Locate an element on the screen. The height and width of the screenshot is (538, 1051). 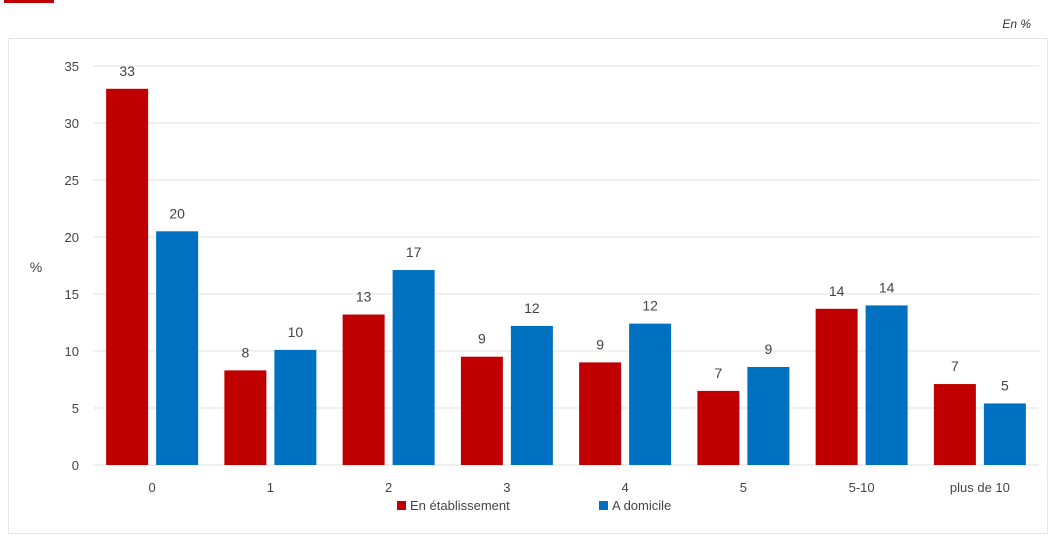
data-label: 5 is located at coordinates (1005, 385).